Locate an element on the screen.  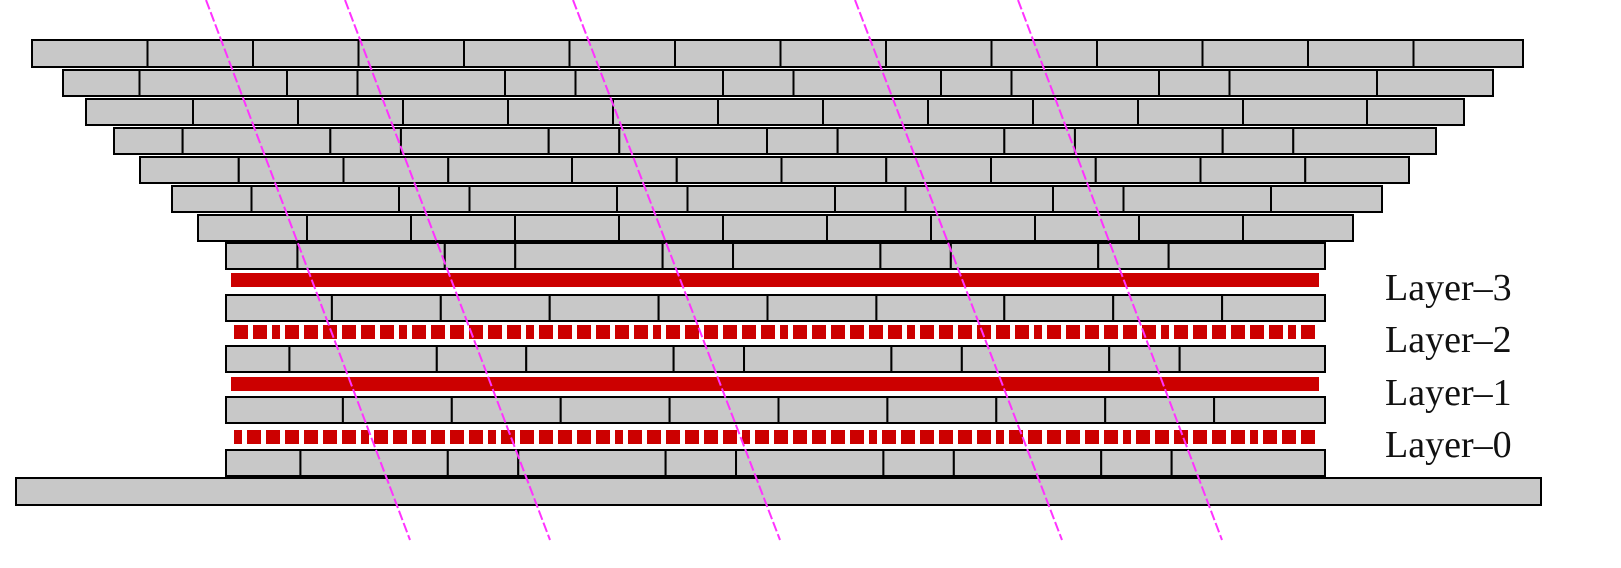
layer-3-label: Layer–3 is located at coordinates (1448, 288).